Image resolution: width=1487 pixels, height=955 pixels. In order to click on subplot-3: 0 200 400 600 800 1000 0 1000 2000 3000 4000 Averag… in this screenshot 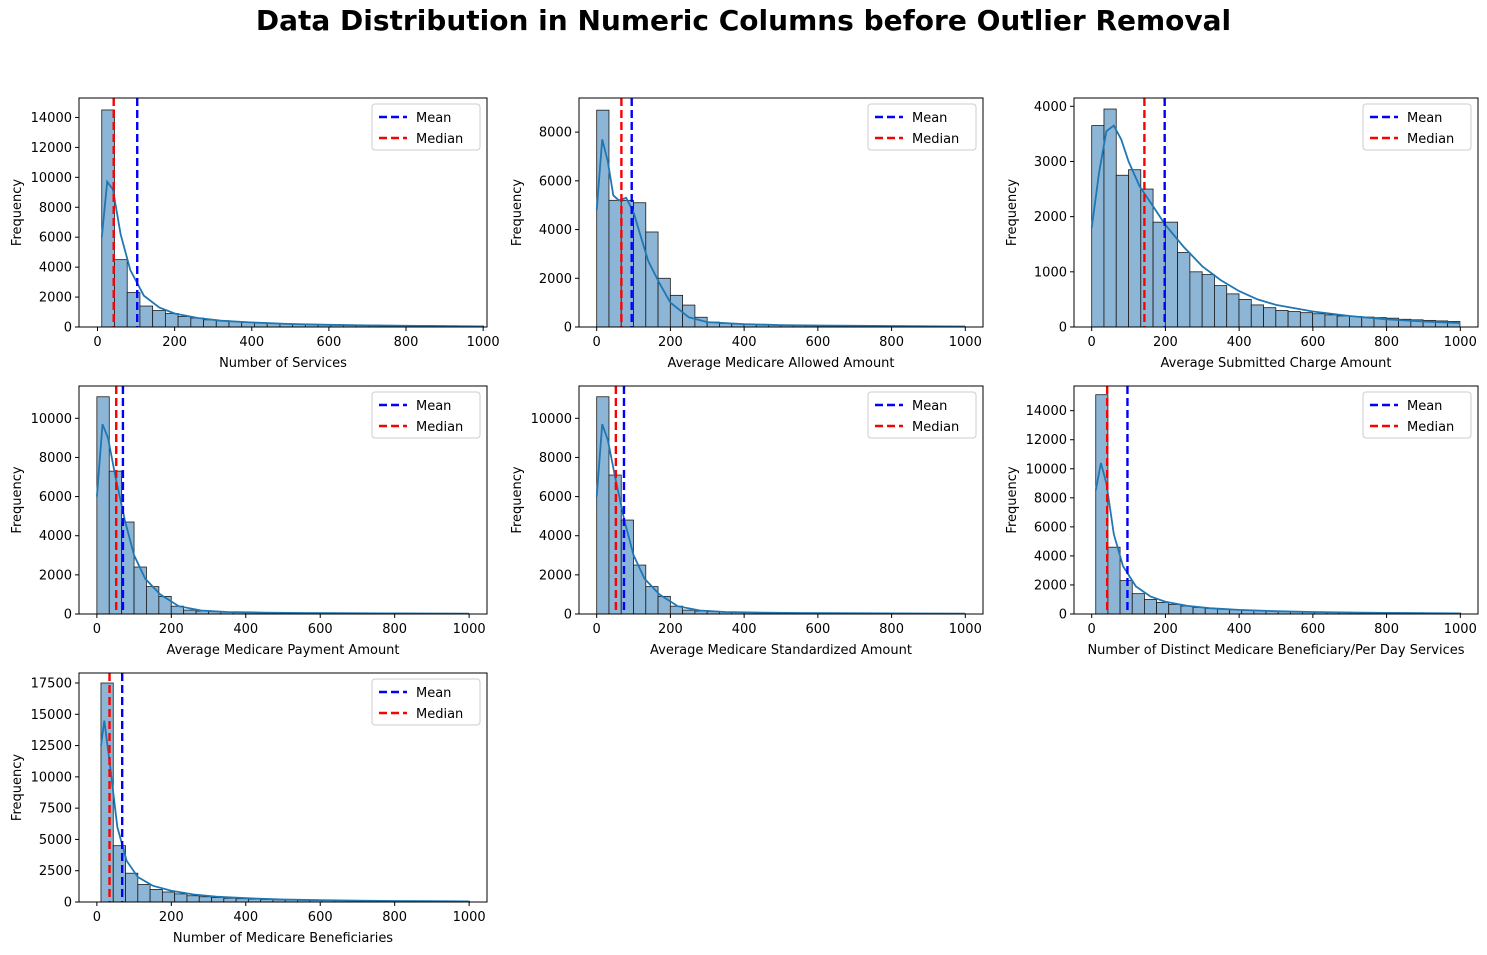, I will do `click(1242, 234)`.